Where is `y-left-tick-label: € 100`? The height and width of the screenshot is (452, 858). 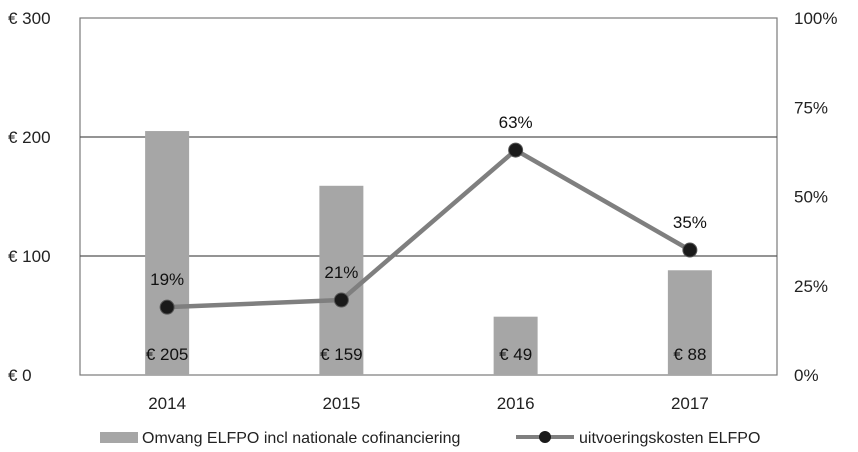
y-left-tick-label: € 100 is located at coordinates (29, 256).